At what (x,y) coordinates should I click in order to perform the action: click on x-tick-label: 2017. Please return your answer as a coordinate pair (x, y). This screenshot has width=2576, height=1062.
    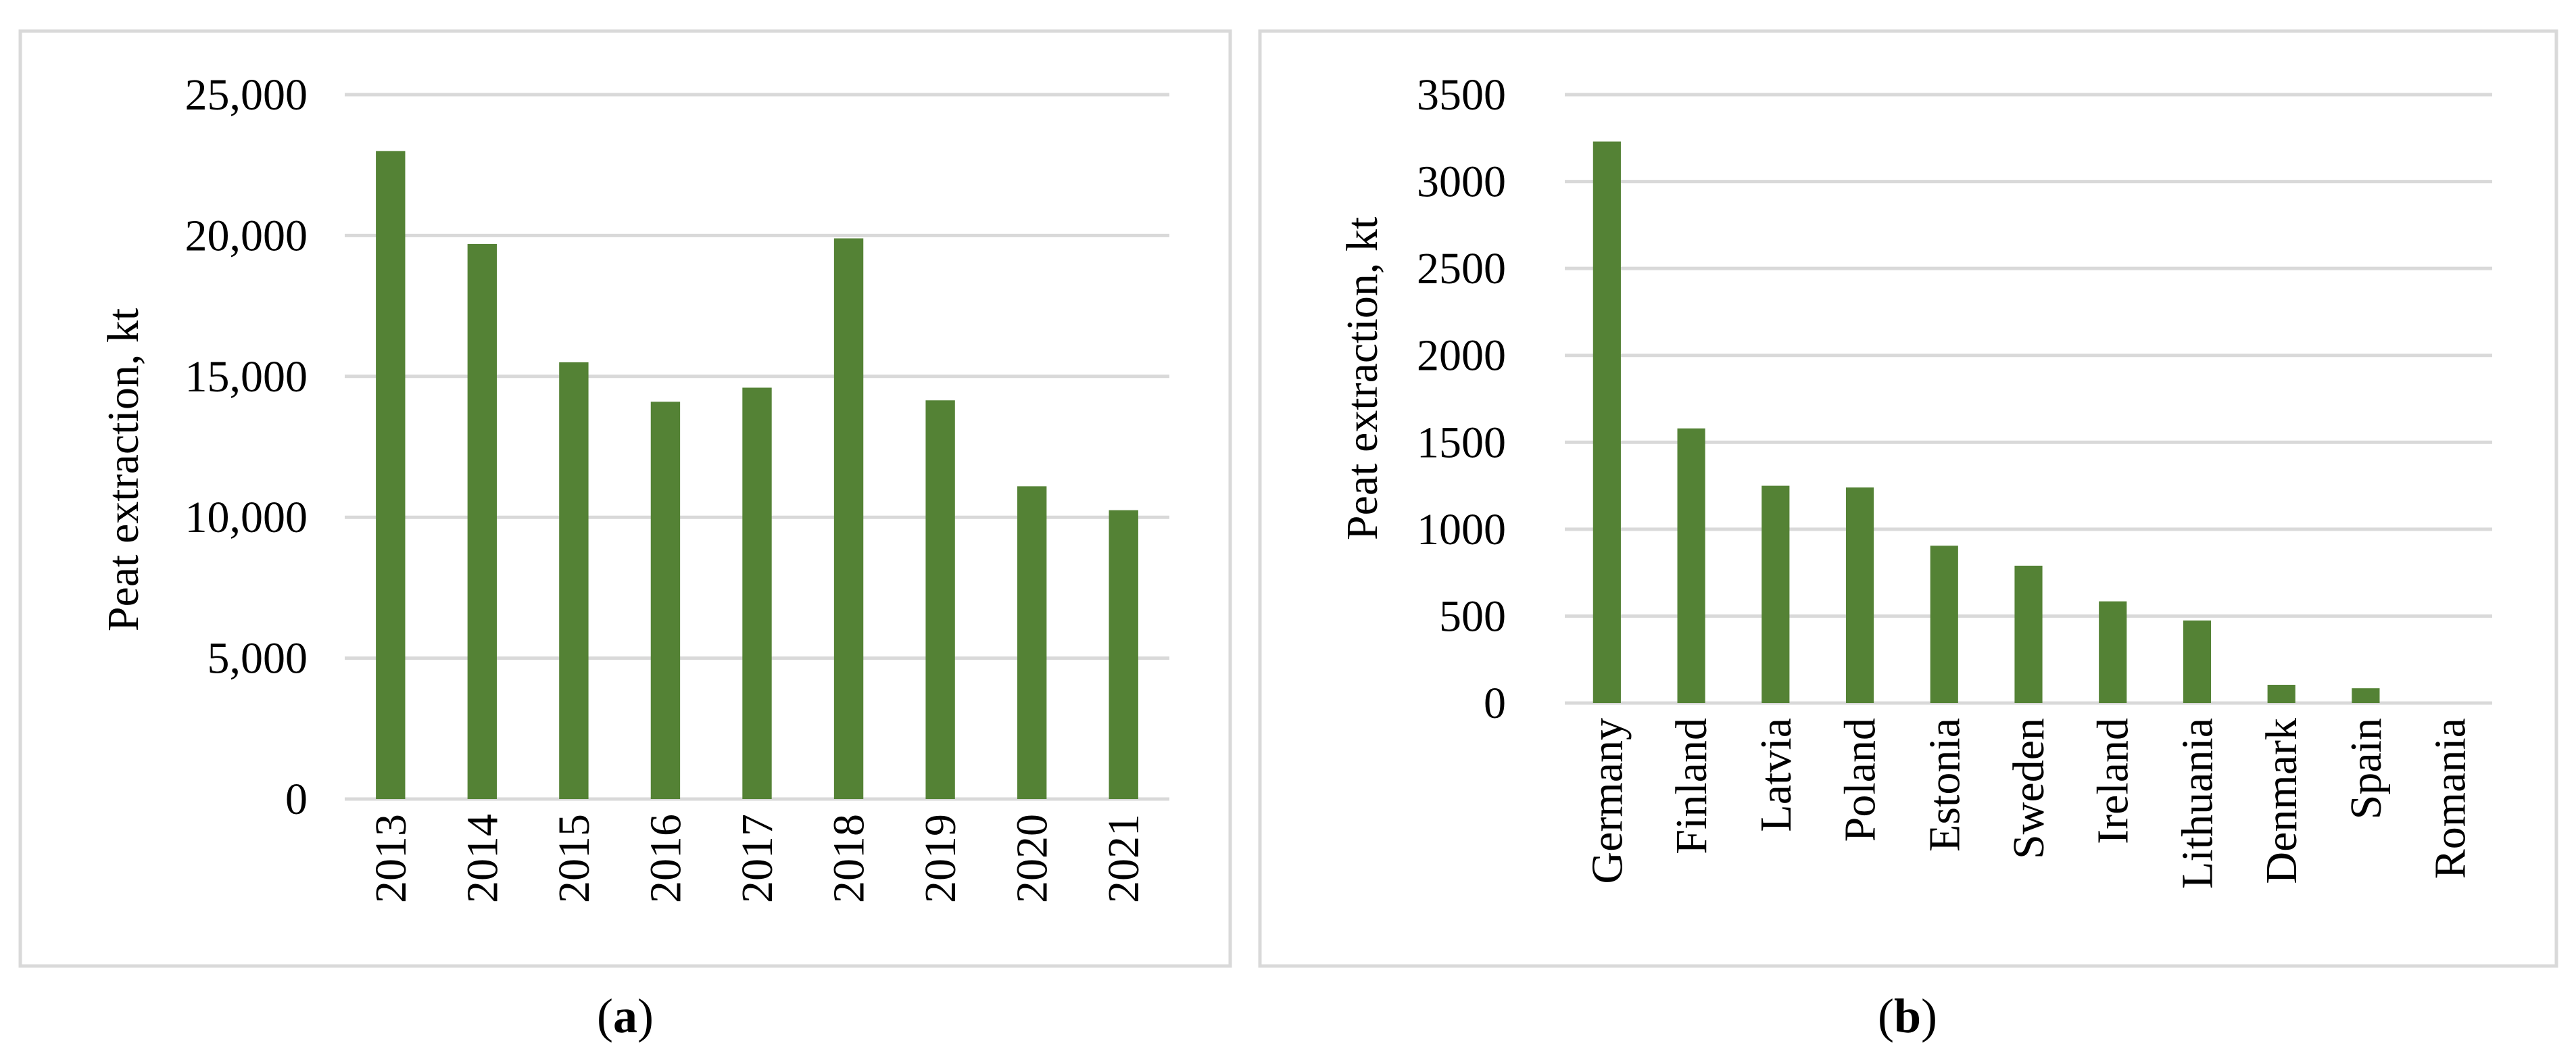
    Looking at the image, I should click on (757, 858).